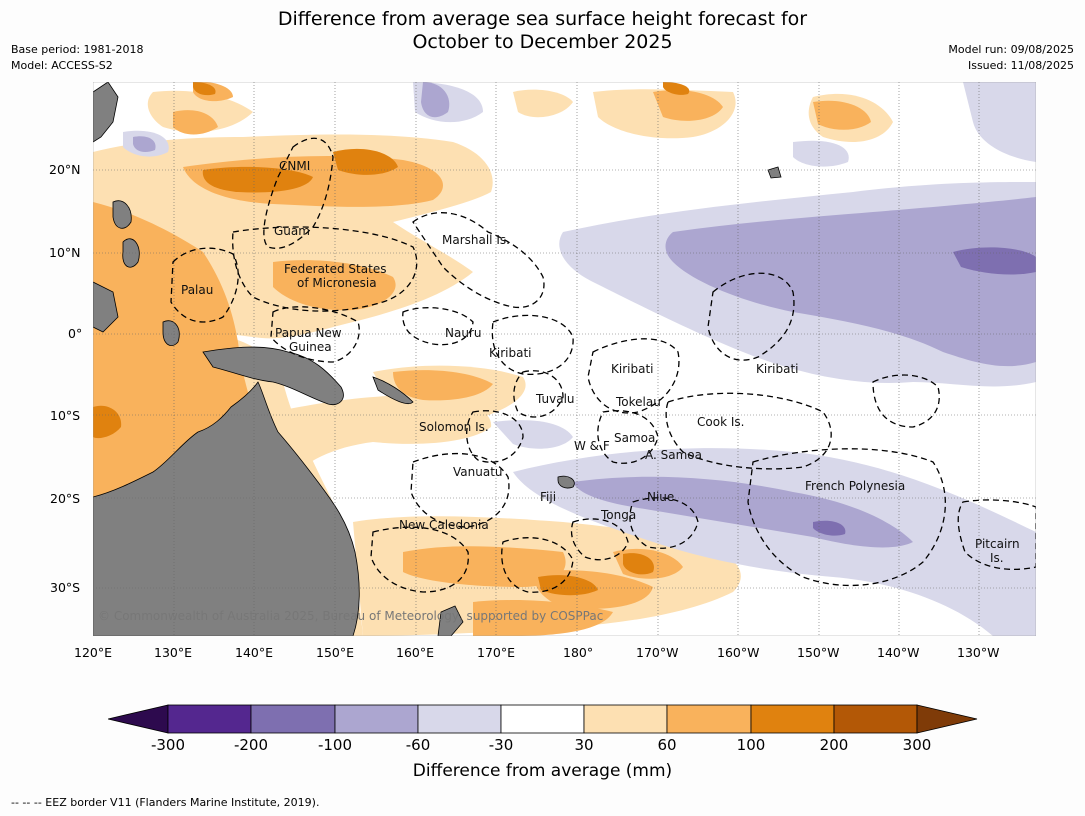  I want to click on region-label: Pitcairn, so click(997, 544).